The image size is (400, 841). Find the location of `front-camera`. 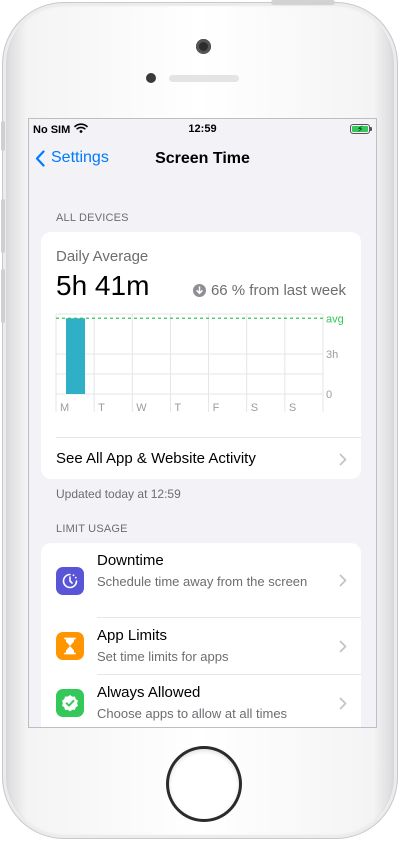

front-camera is located at coordinates (203, 46).